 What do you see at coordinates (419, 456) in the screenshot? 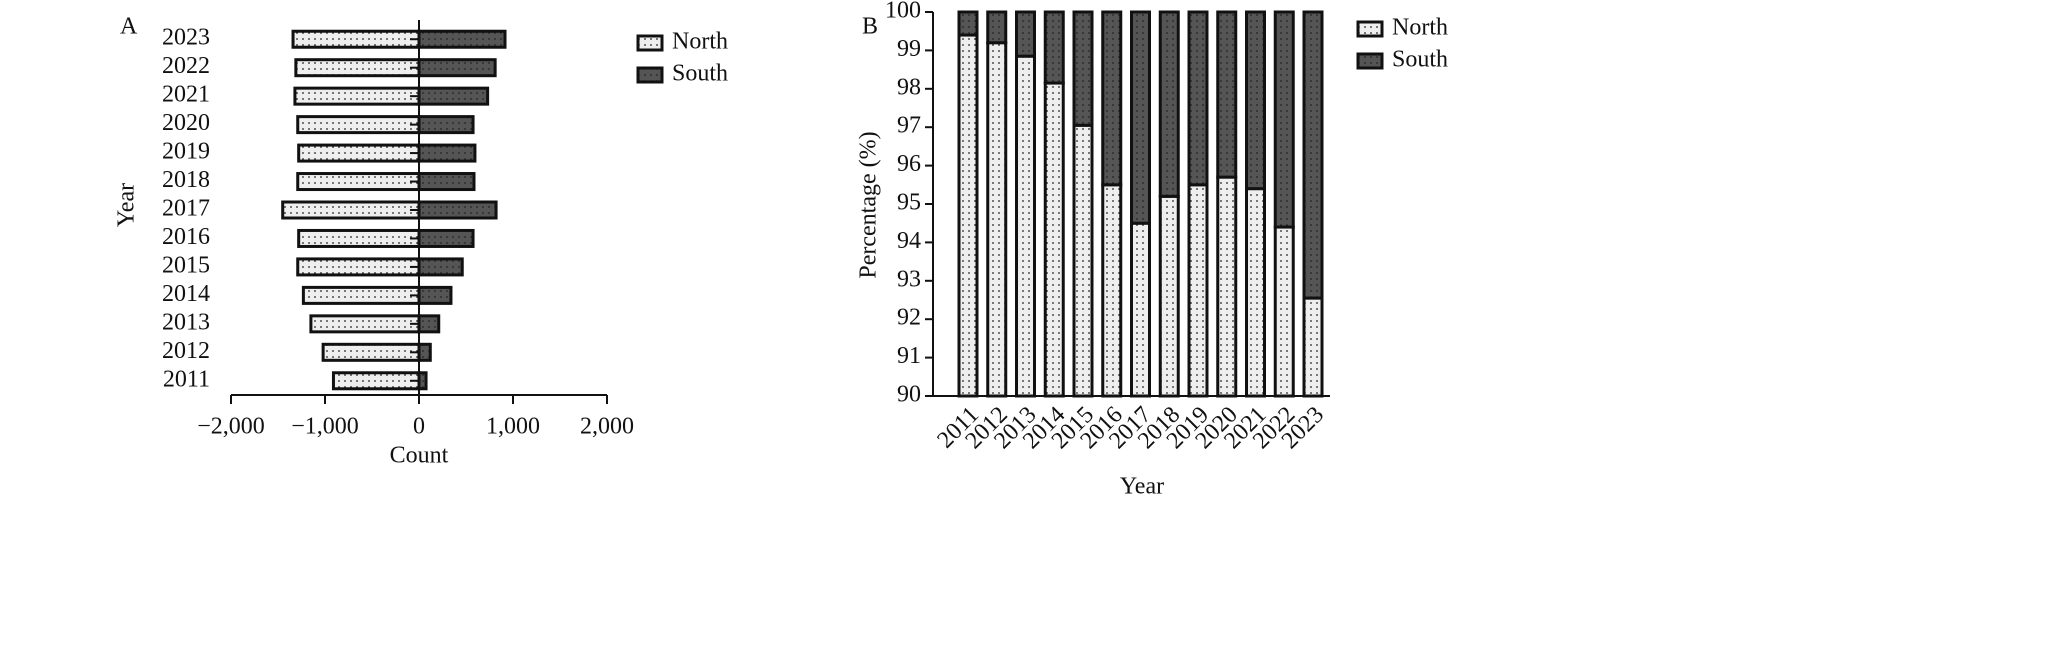
I see `x-axis-label: Count` at bounding box center [419, 456].